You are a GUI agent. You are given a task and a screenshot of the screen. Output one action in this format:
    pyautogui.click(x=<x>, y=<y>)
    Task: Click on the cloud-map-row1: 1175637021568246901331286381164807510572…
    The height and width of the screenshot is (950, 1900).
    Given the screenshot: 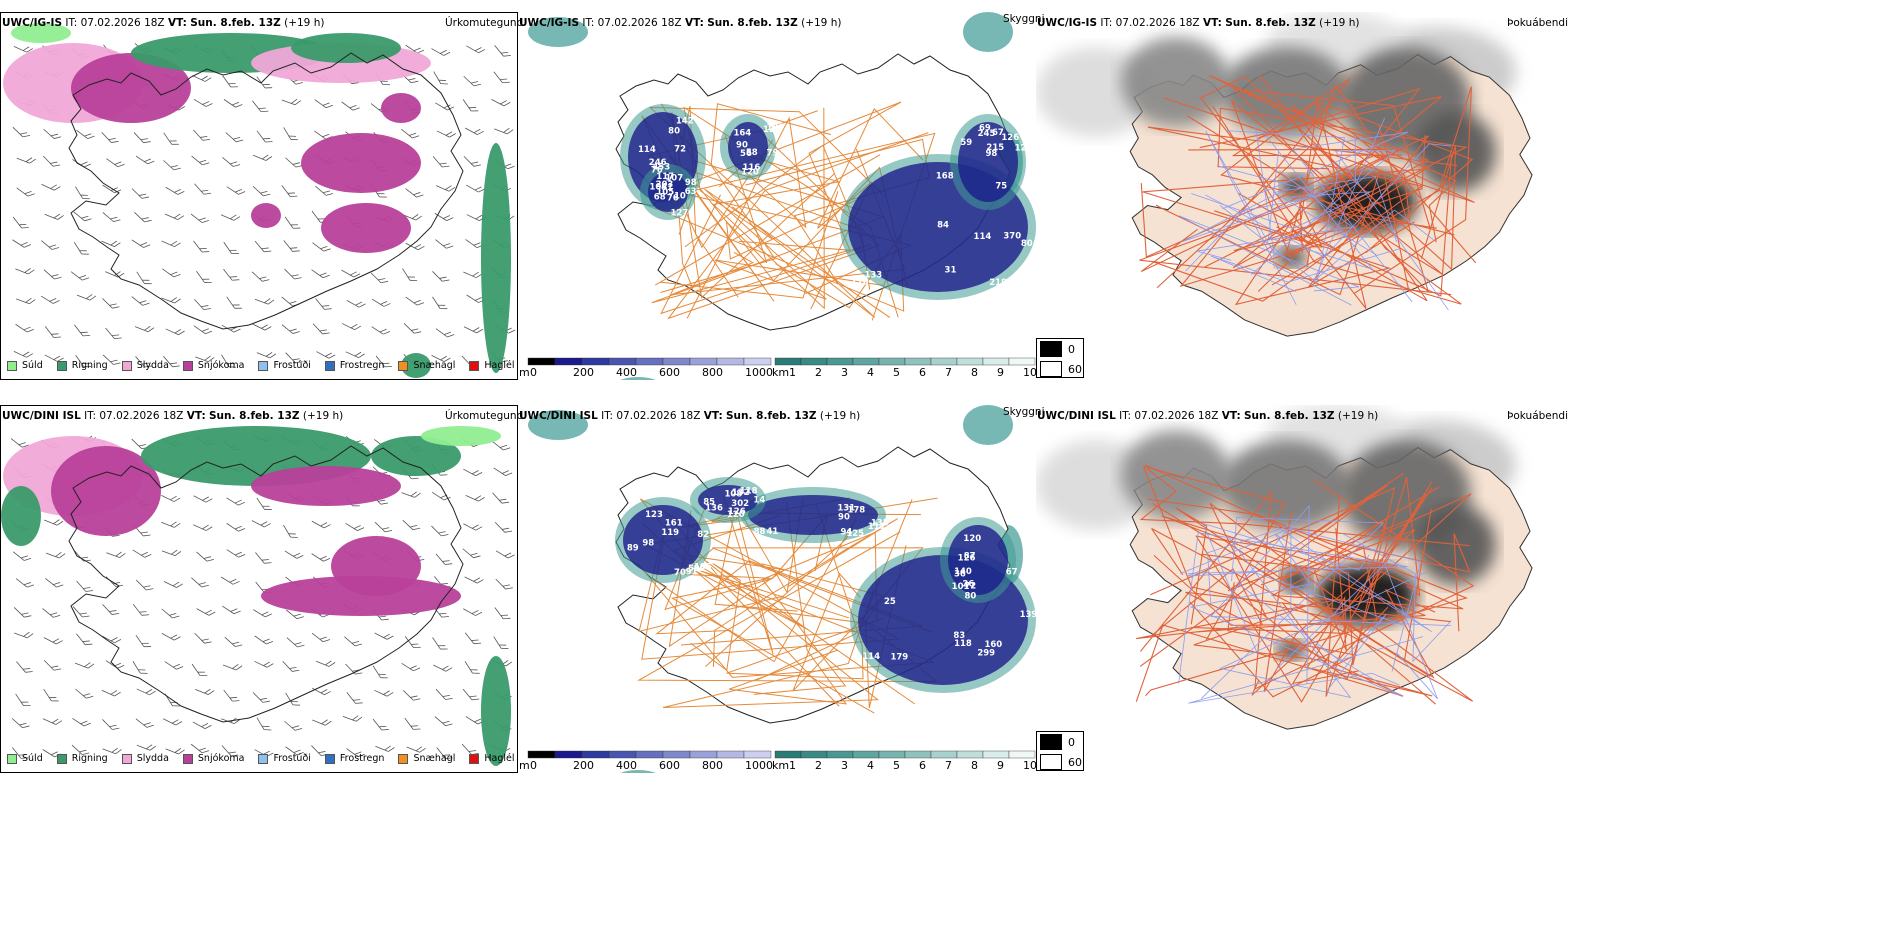 What is the action you would take?
    pyautogui.click(x=782, y=196)
    